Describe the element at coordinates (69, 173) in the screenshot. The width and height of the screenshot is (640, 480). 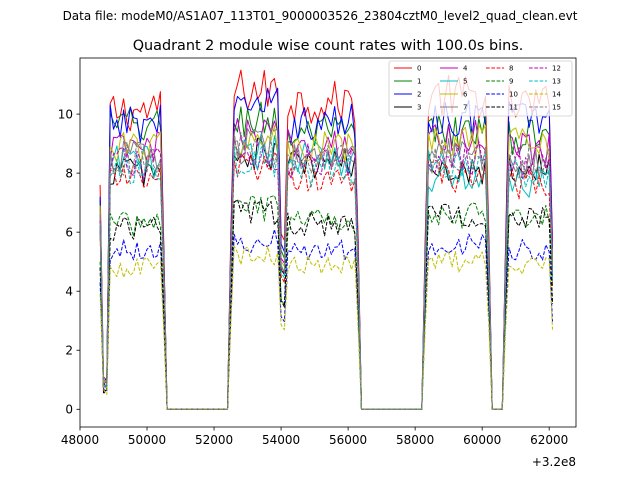
I see `y-tick-label: 8` at that location.